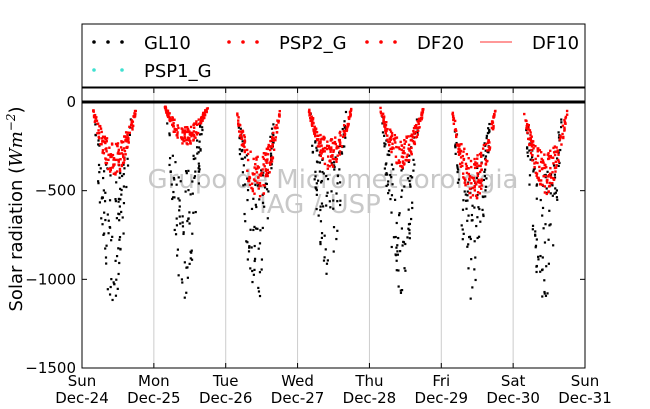 Image resolution: width=650 pixels, height=409 pixels. I want to click on y-tick-label: 0, so click(71, 102).